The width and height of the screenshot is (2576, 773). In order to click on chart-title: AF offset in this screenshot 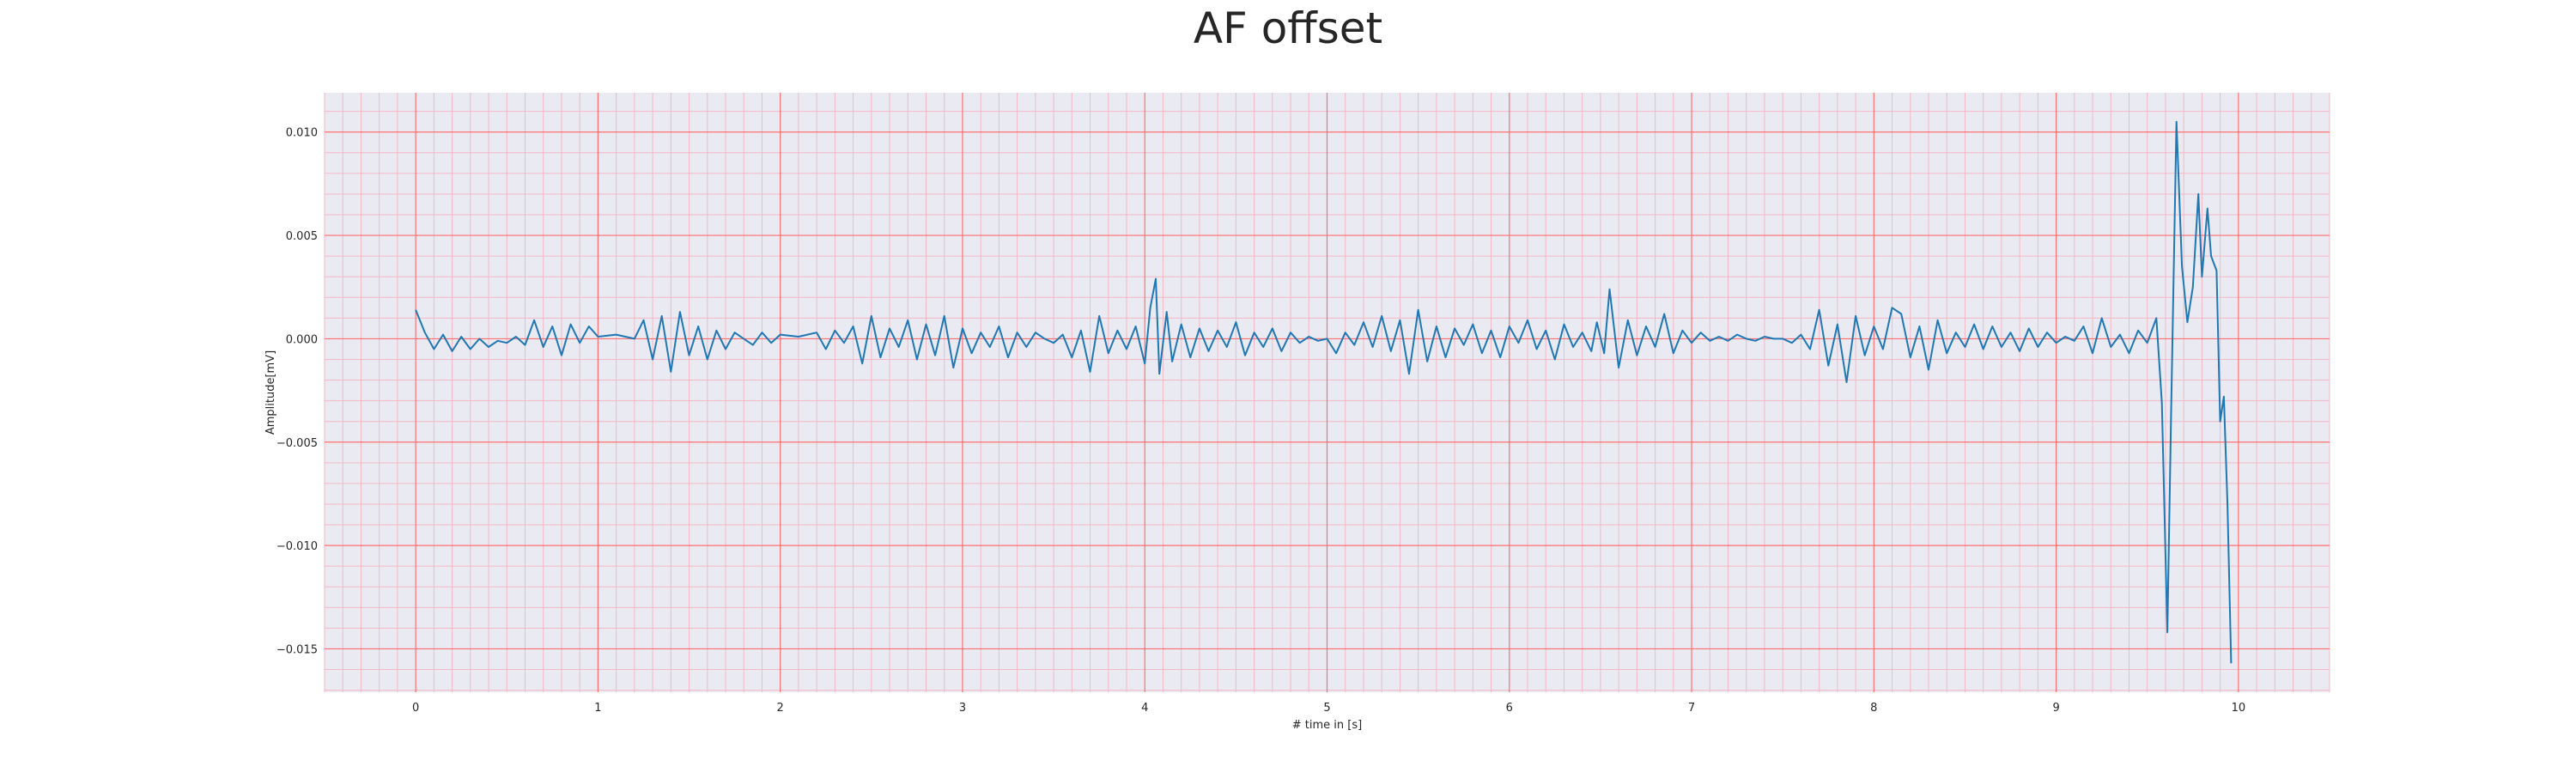, I will do `click(1288, 28)`.